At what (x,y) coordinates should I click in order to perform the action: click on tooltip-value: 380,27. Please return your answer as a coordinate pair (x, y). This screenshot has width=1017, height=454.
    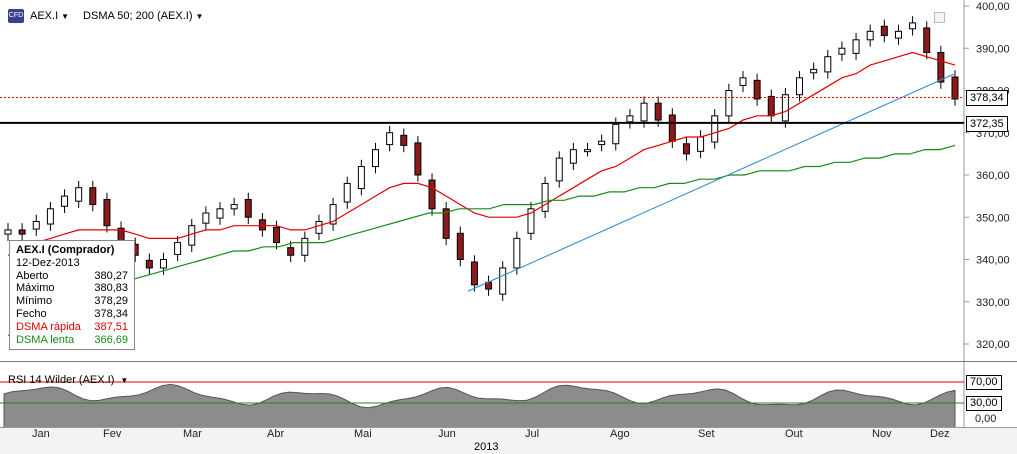
    Looking at the image, I should click on (111, 275).